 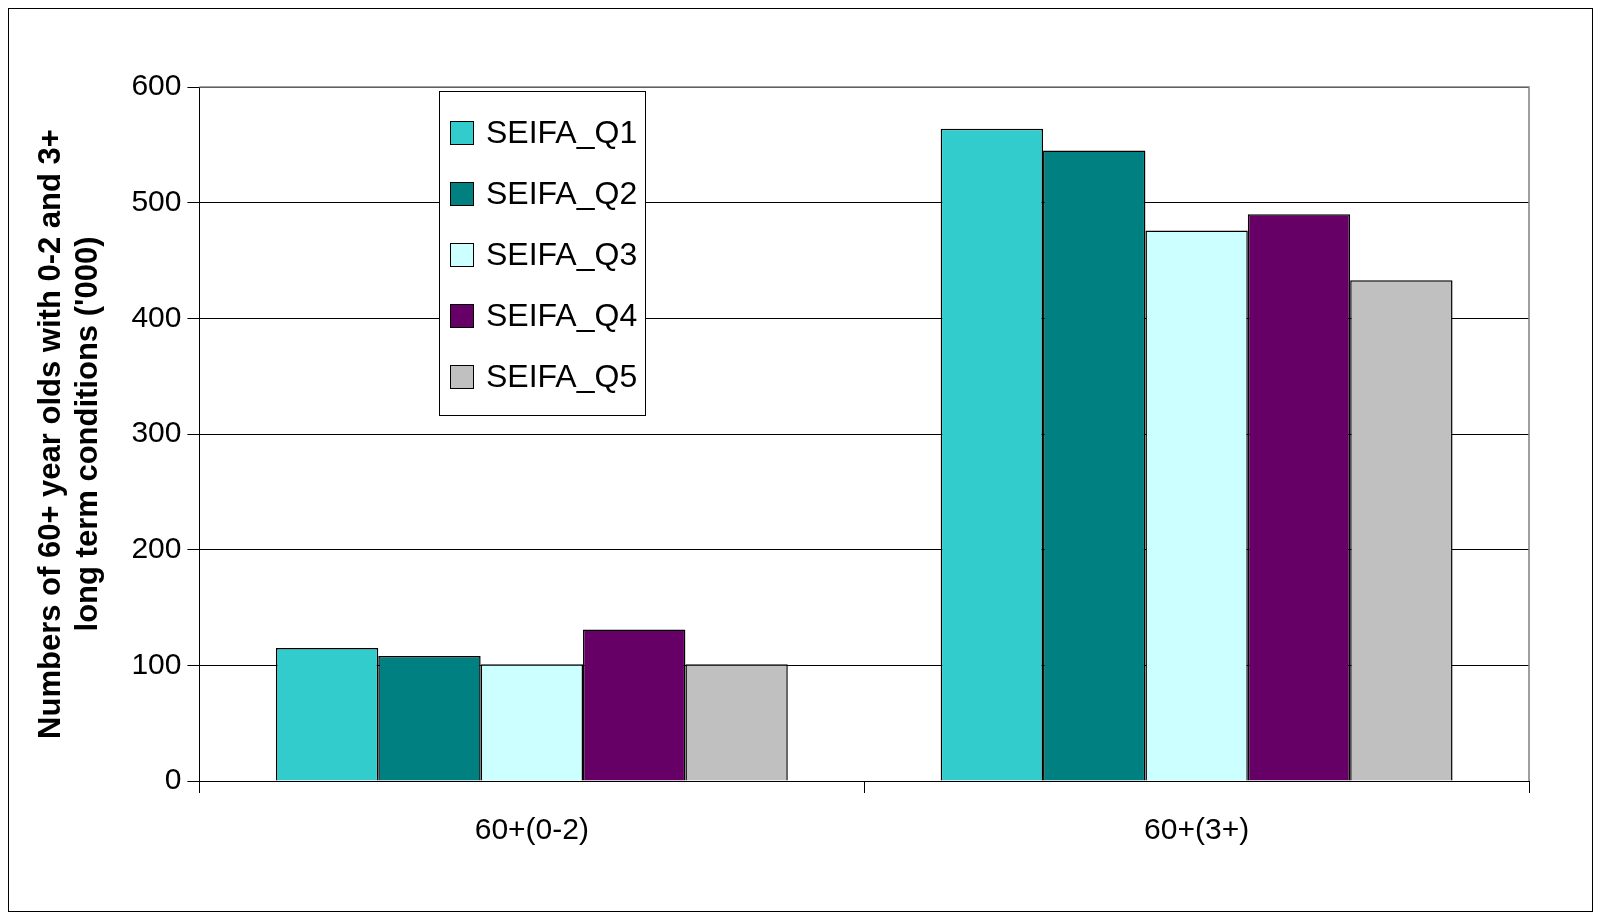 I want to click on x-tick-label: 60+(0-2), so click(x=531, y=829).